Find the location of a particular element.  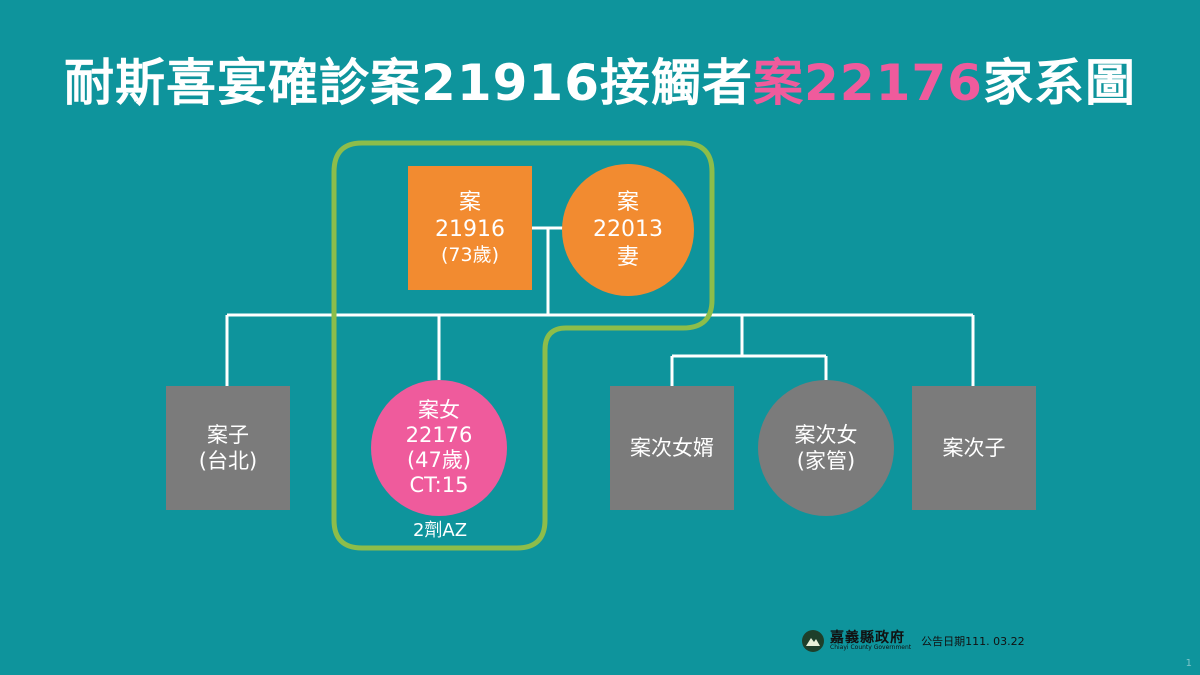

node-label: 21916 is located at coordinates (470, 230).